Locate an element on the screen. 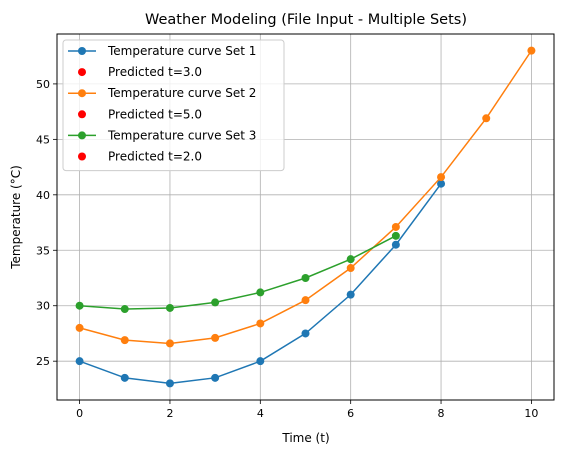  y-axis-label: Temperature (°C) is located at coordinates (16, 217).